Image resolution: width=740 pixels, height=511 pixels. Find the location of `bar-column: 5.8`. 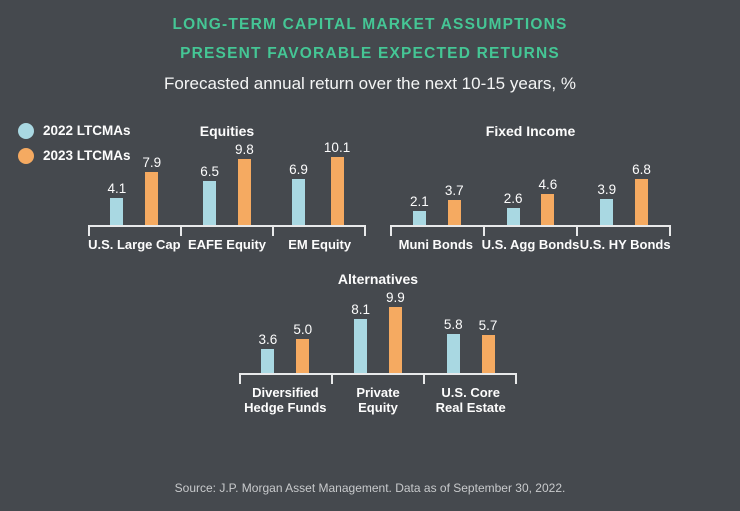

bar-column: 5.8 is located at coordinates (453, 345).